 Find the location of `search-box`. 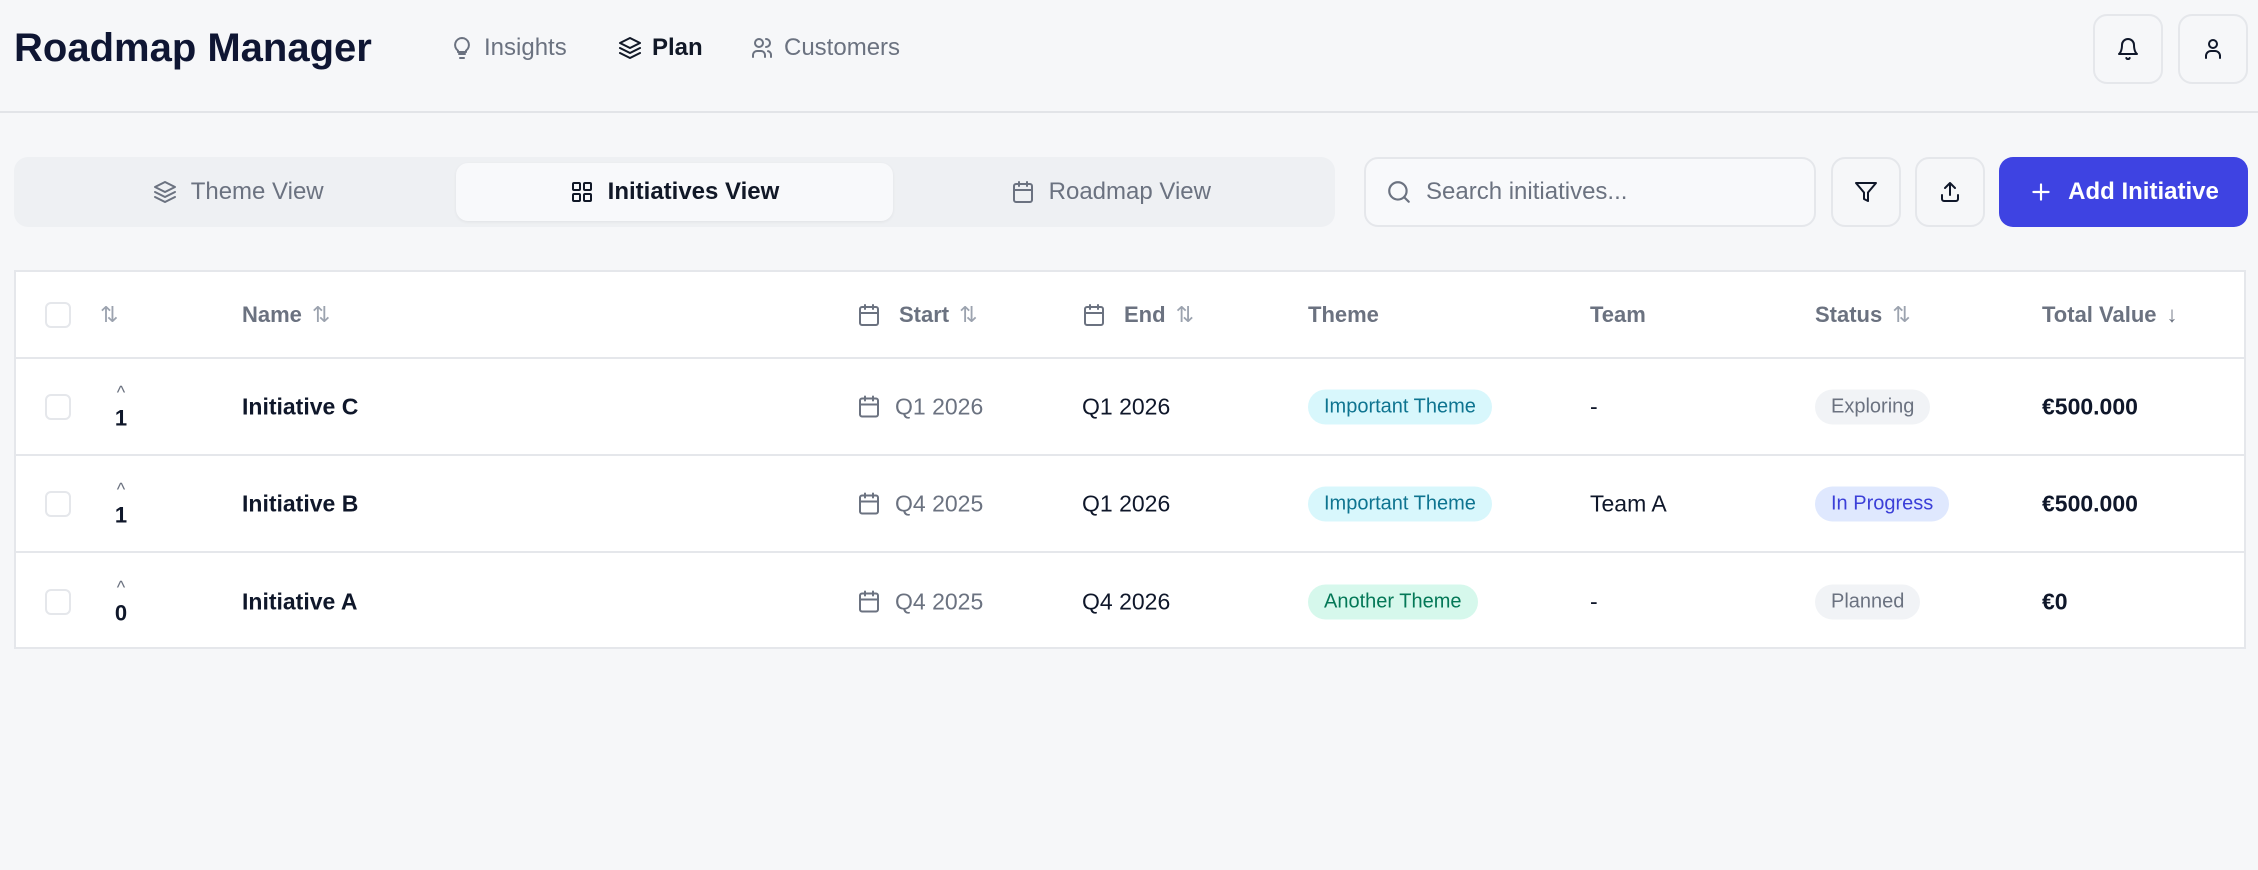

search-box is located at coordinates (1590, 192).